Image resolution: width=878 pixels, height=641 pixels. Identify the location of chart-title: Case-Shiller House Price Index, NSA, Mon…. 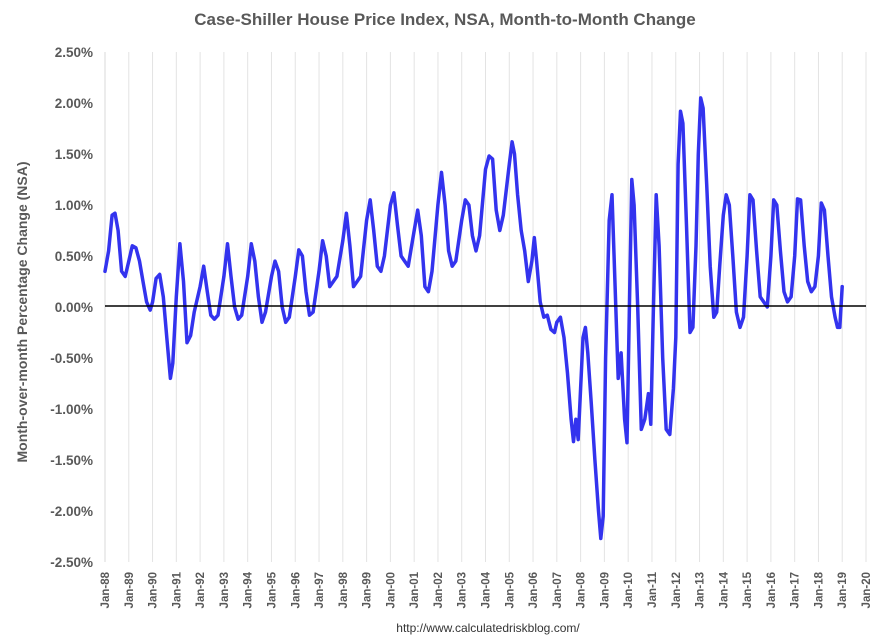
(445, 19).